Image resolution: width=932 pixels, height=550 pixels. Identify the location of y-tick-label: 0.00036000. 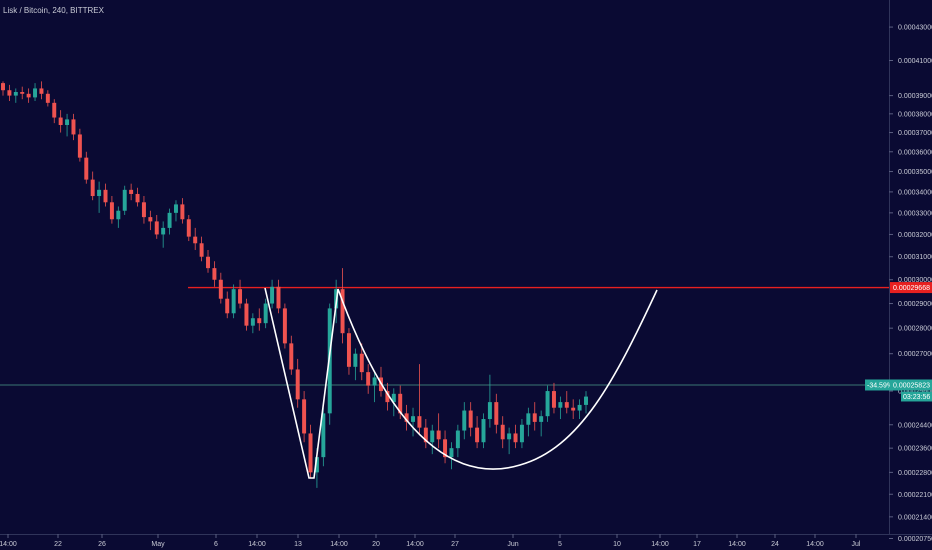
(915, 152).